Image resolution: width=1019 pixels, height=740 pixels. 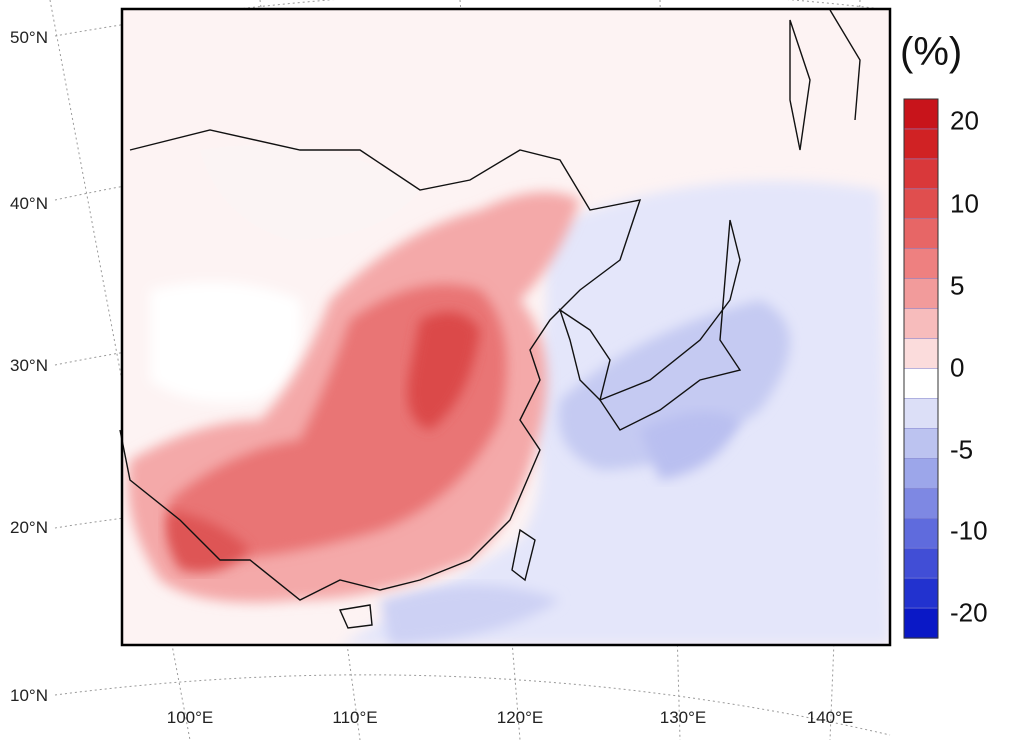 I want to click on meridian-100E, so click(x=120, y=370).